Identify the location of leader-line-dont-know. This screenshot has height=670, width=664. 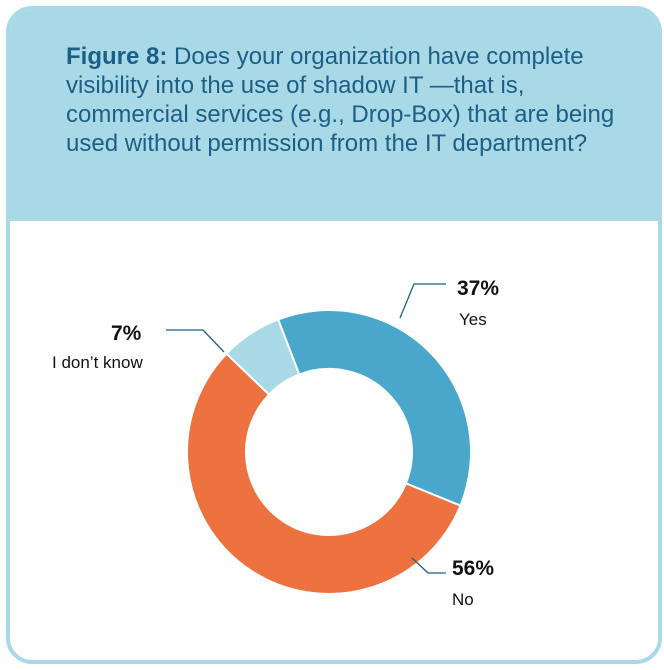
(195, 341).